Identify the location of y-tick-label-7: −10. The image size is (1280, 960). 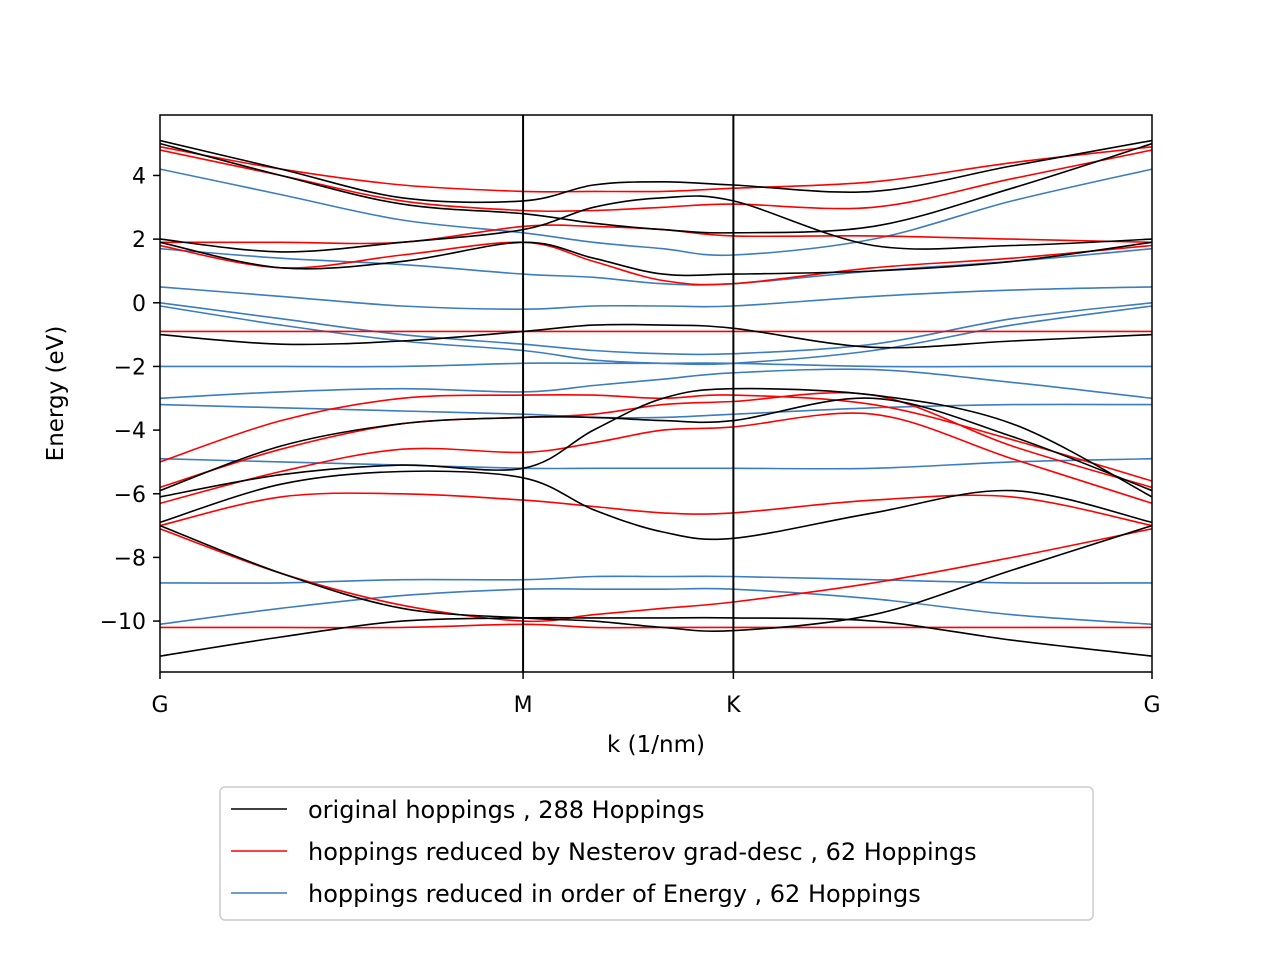
(123, 622).